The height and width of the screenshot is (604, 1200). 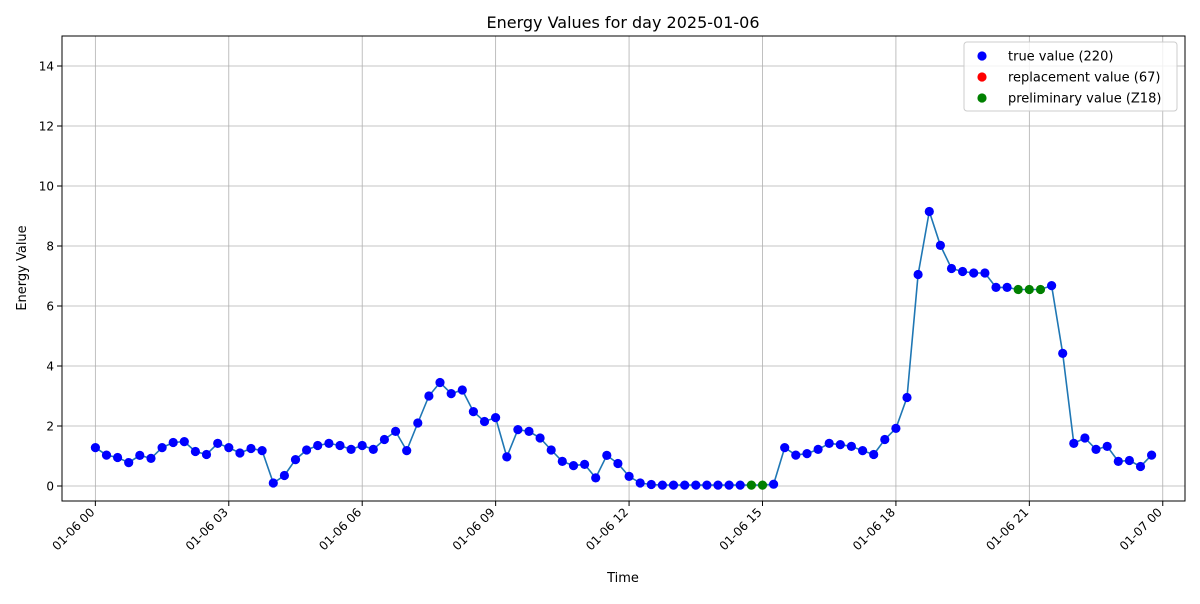 I want to click on x-tick-label: 01-06 06, so click(x=340, y=529).